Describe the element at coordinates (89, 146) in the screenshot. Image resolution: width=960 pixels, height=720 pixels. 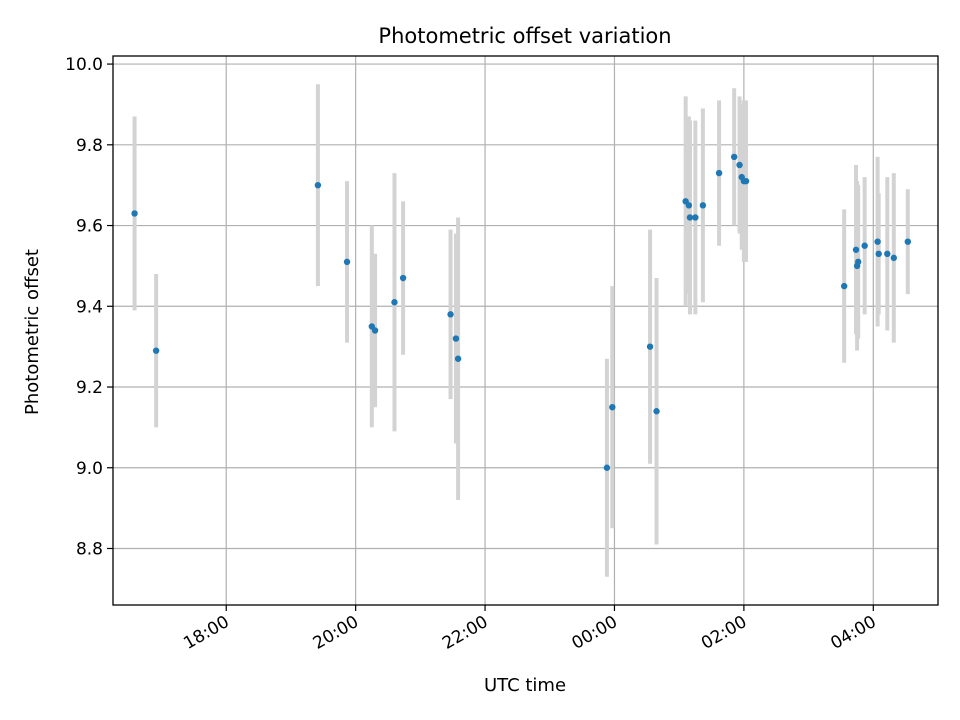
I see `y-tick-label: 9.8` at that location.